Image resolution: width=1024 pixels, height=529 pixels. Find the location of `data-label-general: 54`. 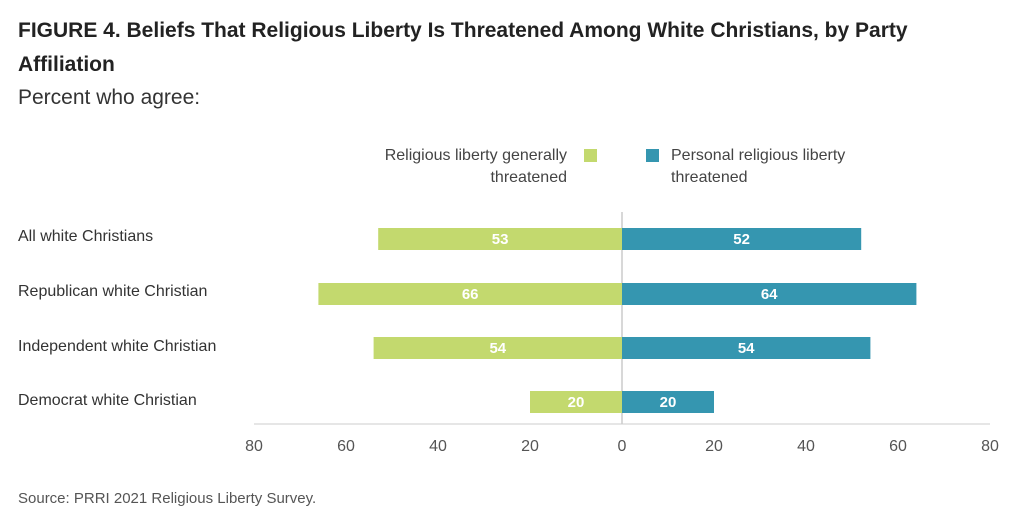

data-label-general: 54 is located at coordinates (497, 348).